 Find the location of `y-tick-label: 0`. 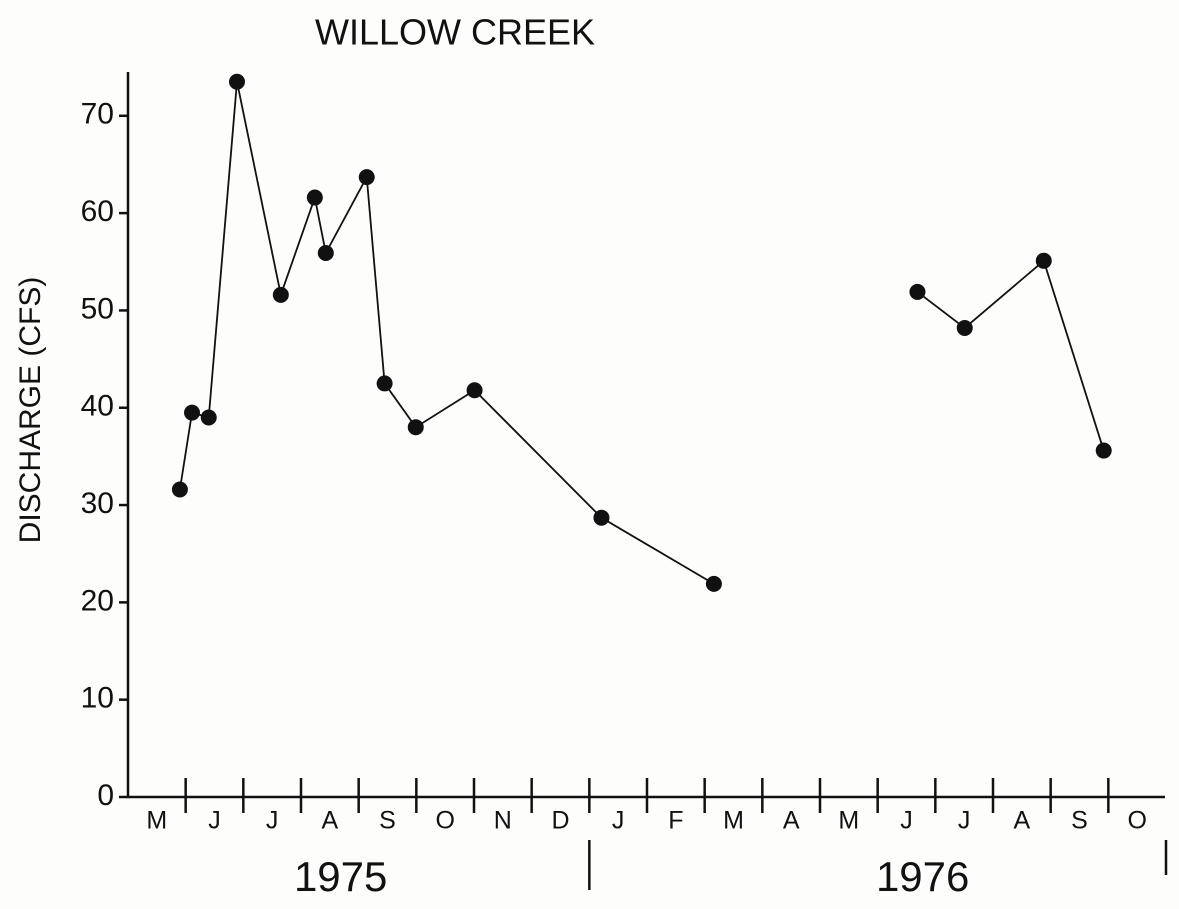

y-tick-label: 0 is located at coordinates (105, 795).